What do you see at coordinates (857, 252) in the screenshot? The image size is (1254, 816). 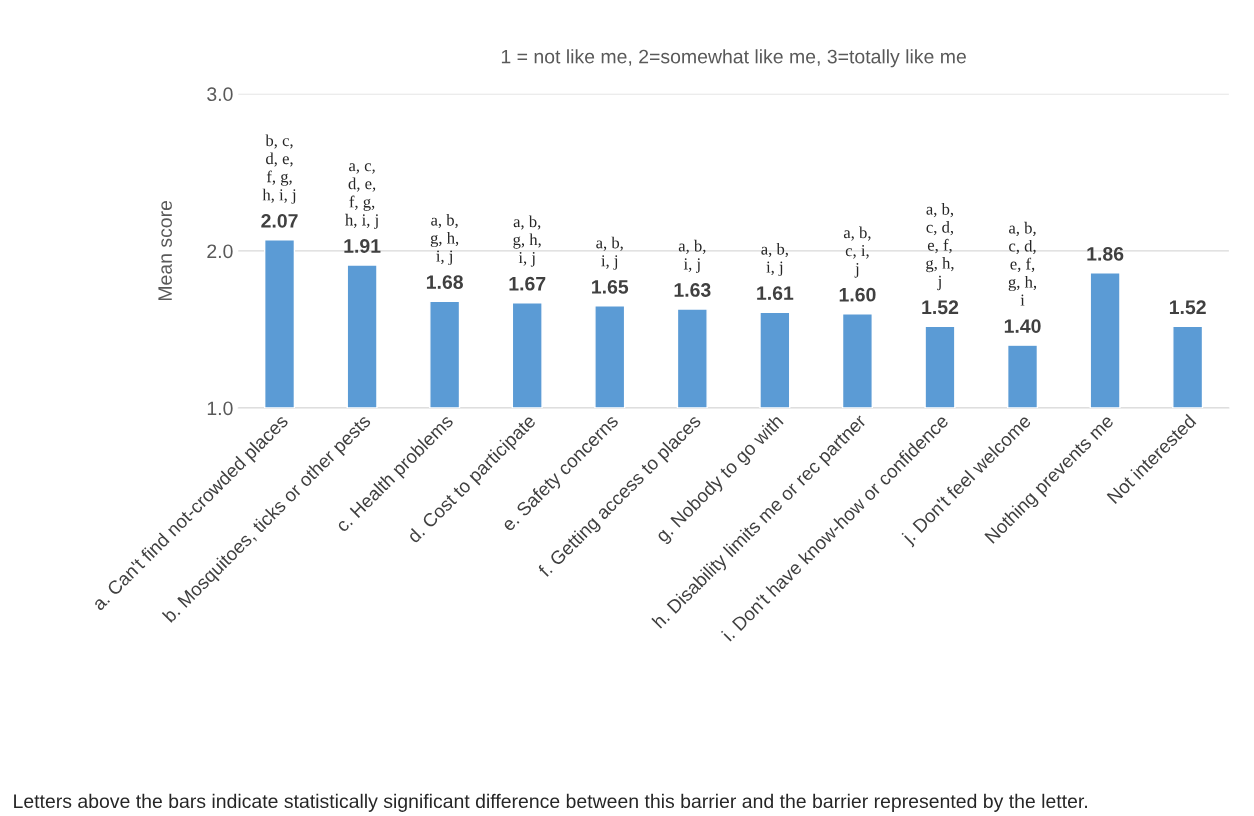 I see `annotation: a, b, c, i, j` at bounding box center [857, 252].